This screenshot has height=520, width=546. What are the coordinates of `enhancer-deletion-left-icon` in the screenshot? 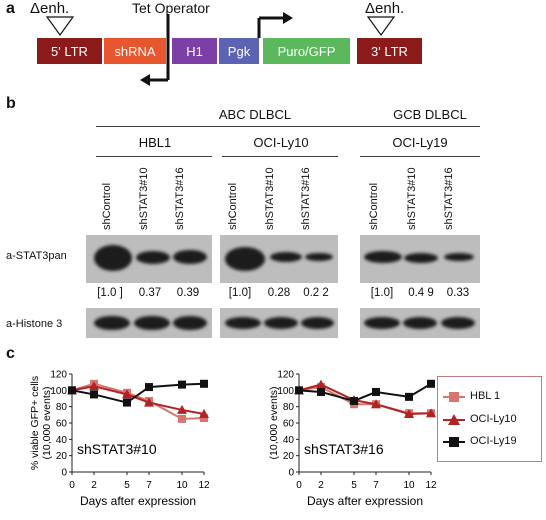 It's located at (60, 26).